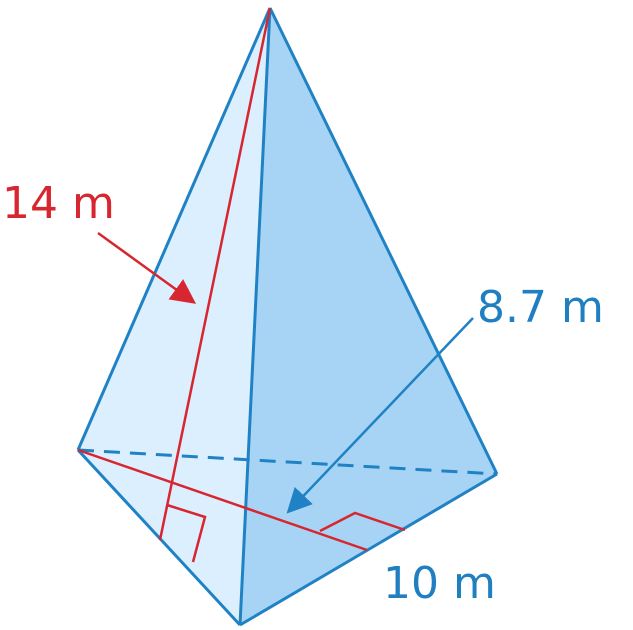  I want to click on base-height-arrow, so click(380, 415).